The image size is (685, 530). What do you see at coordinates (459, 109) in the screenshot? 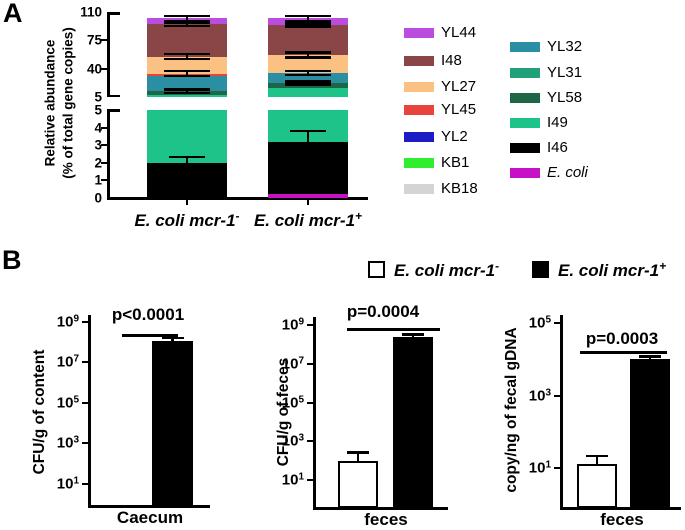
I see `legend-label-yl45: YL45` at bounding box center [459, 109].